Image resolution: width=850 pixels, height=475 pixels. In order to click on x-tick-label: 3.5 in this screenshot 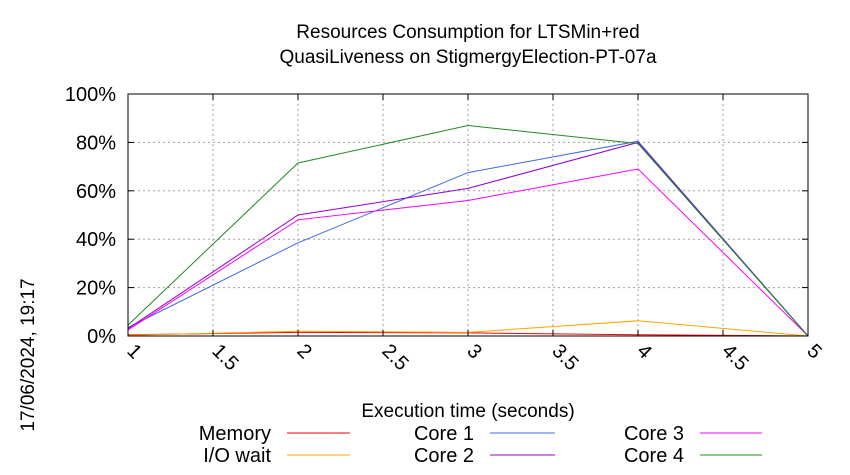, I will do `click(564, 357)`.